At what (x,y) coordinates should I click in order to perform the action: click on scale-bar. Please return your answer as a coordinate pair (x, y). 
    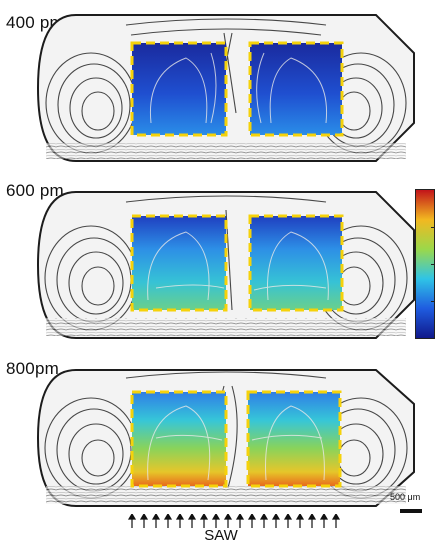
    Looking at the image, I should click on (411, 511).